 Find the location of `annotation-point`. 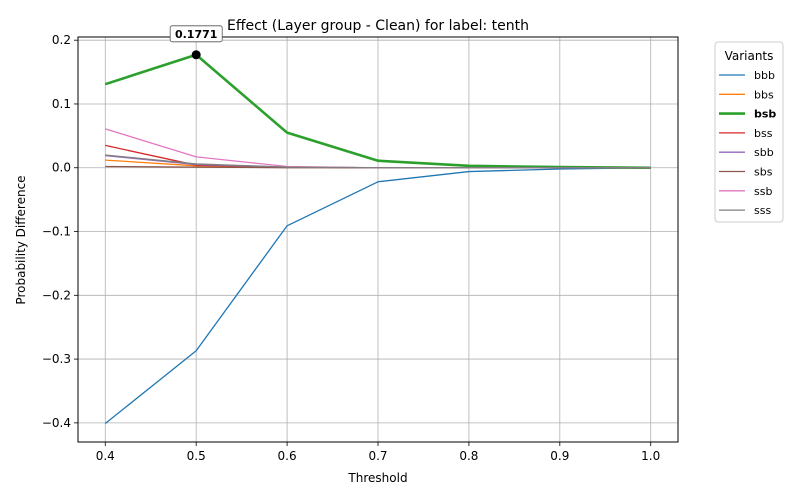

annotation-point is located at coordinates (196, 55).